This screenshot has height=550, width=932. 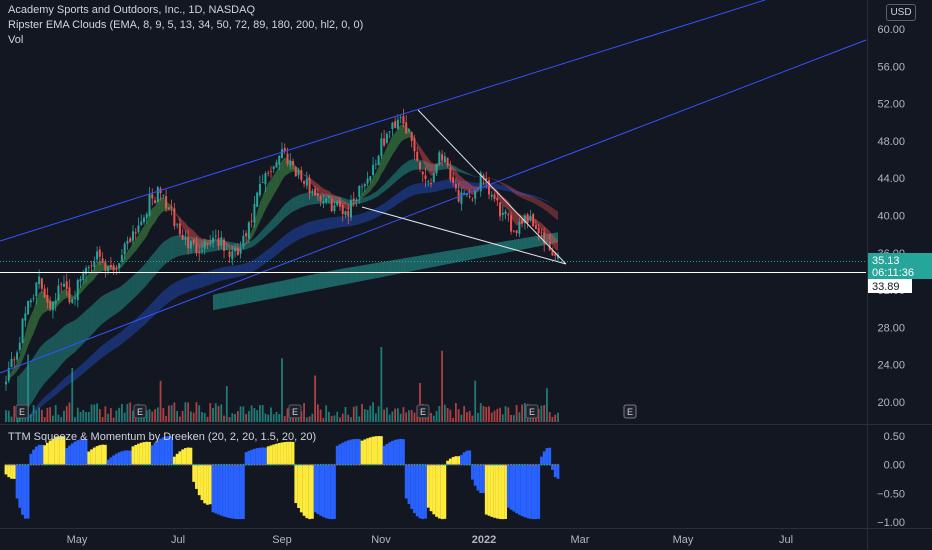 I want to click on volume-legend: Vol, so click(x=16, y=40).